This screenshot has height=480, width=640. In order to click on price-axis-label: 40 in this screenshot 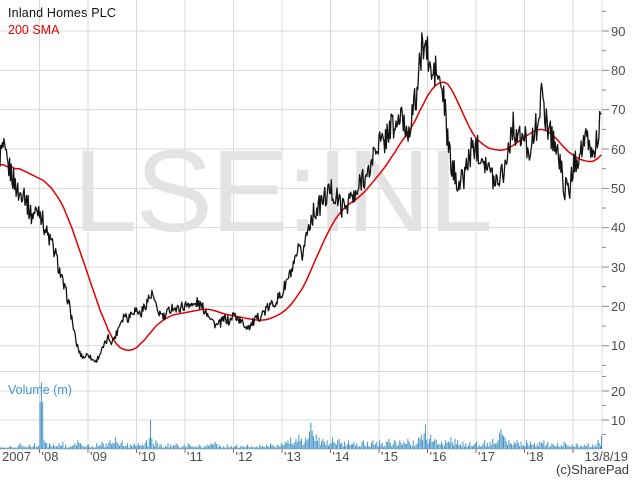, I will do `click(618, 228)`.